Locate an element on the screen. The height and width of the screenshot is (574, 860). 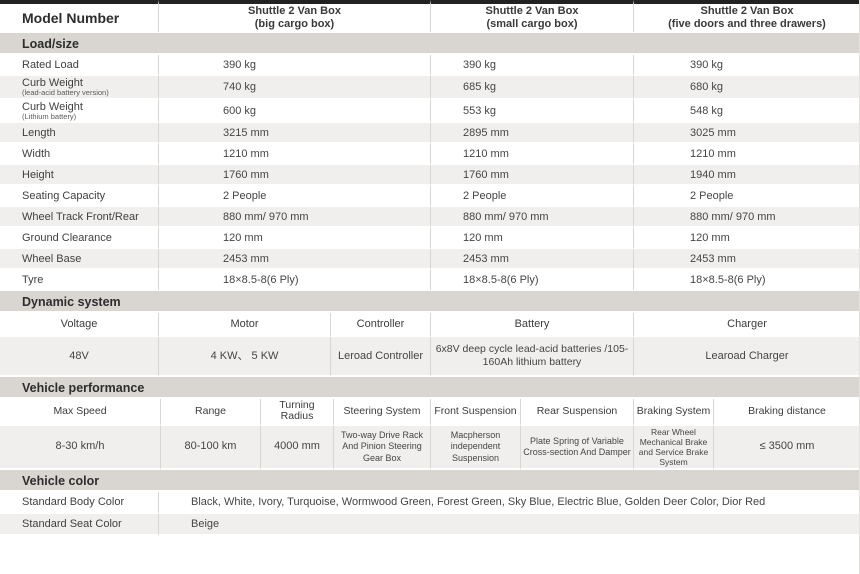
column-header-rear-suspension: Rear Suspension is located at coordinates (576, 412).